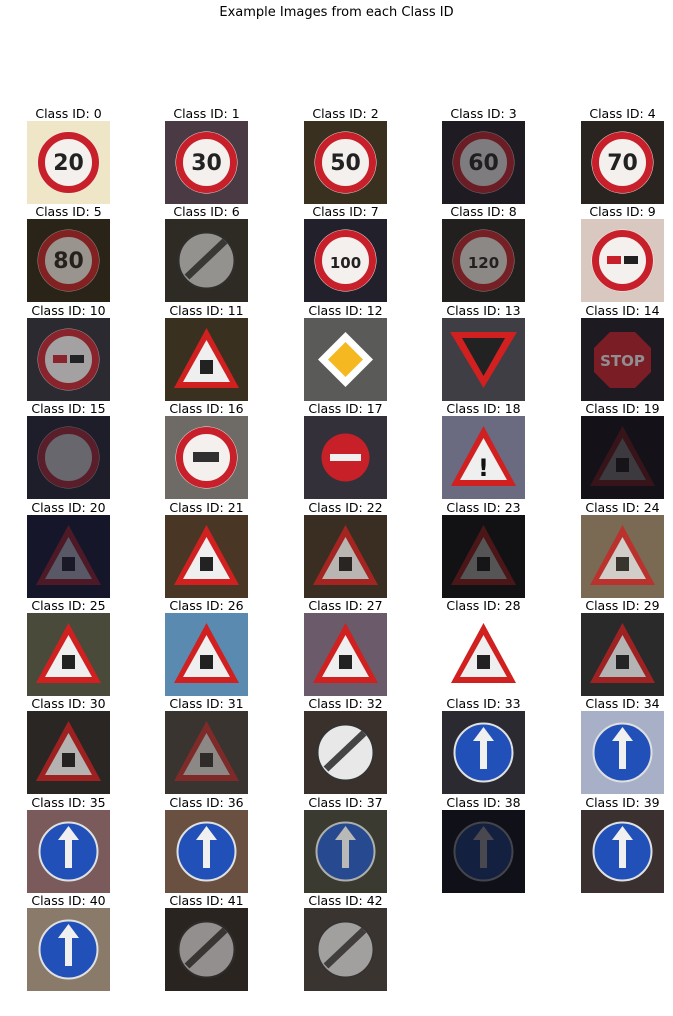 Image resolution: width=673 pixels, height=1016 pixels. What do you see at coordinates (206, 605) in the screenshot?
I see `class-label: Class ID: 26` at bounding box center [206, 605].